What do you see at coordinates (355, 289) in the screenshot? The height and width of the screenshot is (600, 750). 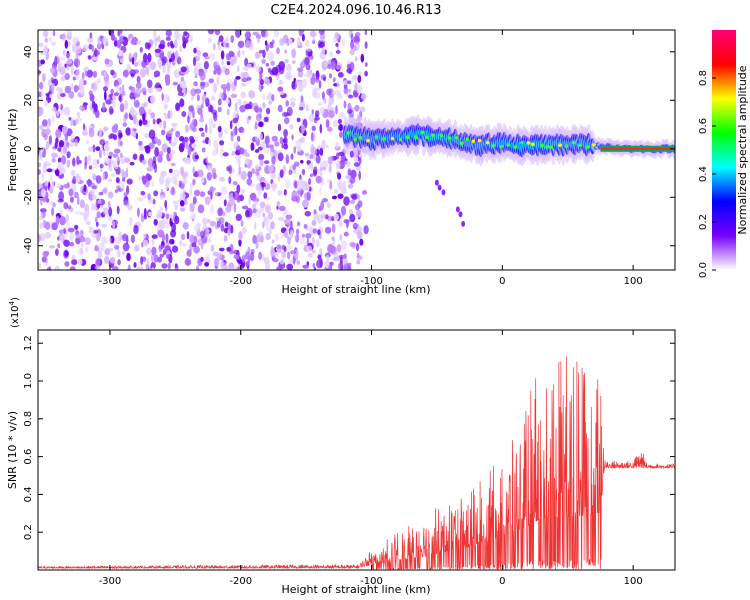 I see `spectrogram-x-axis-label: Height of straight line (km)` at bounding box center [355, 289].